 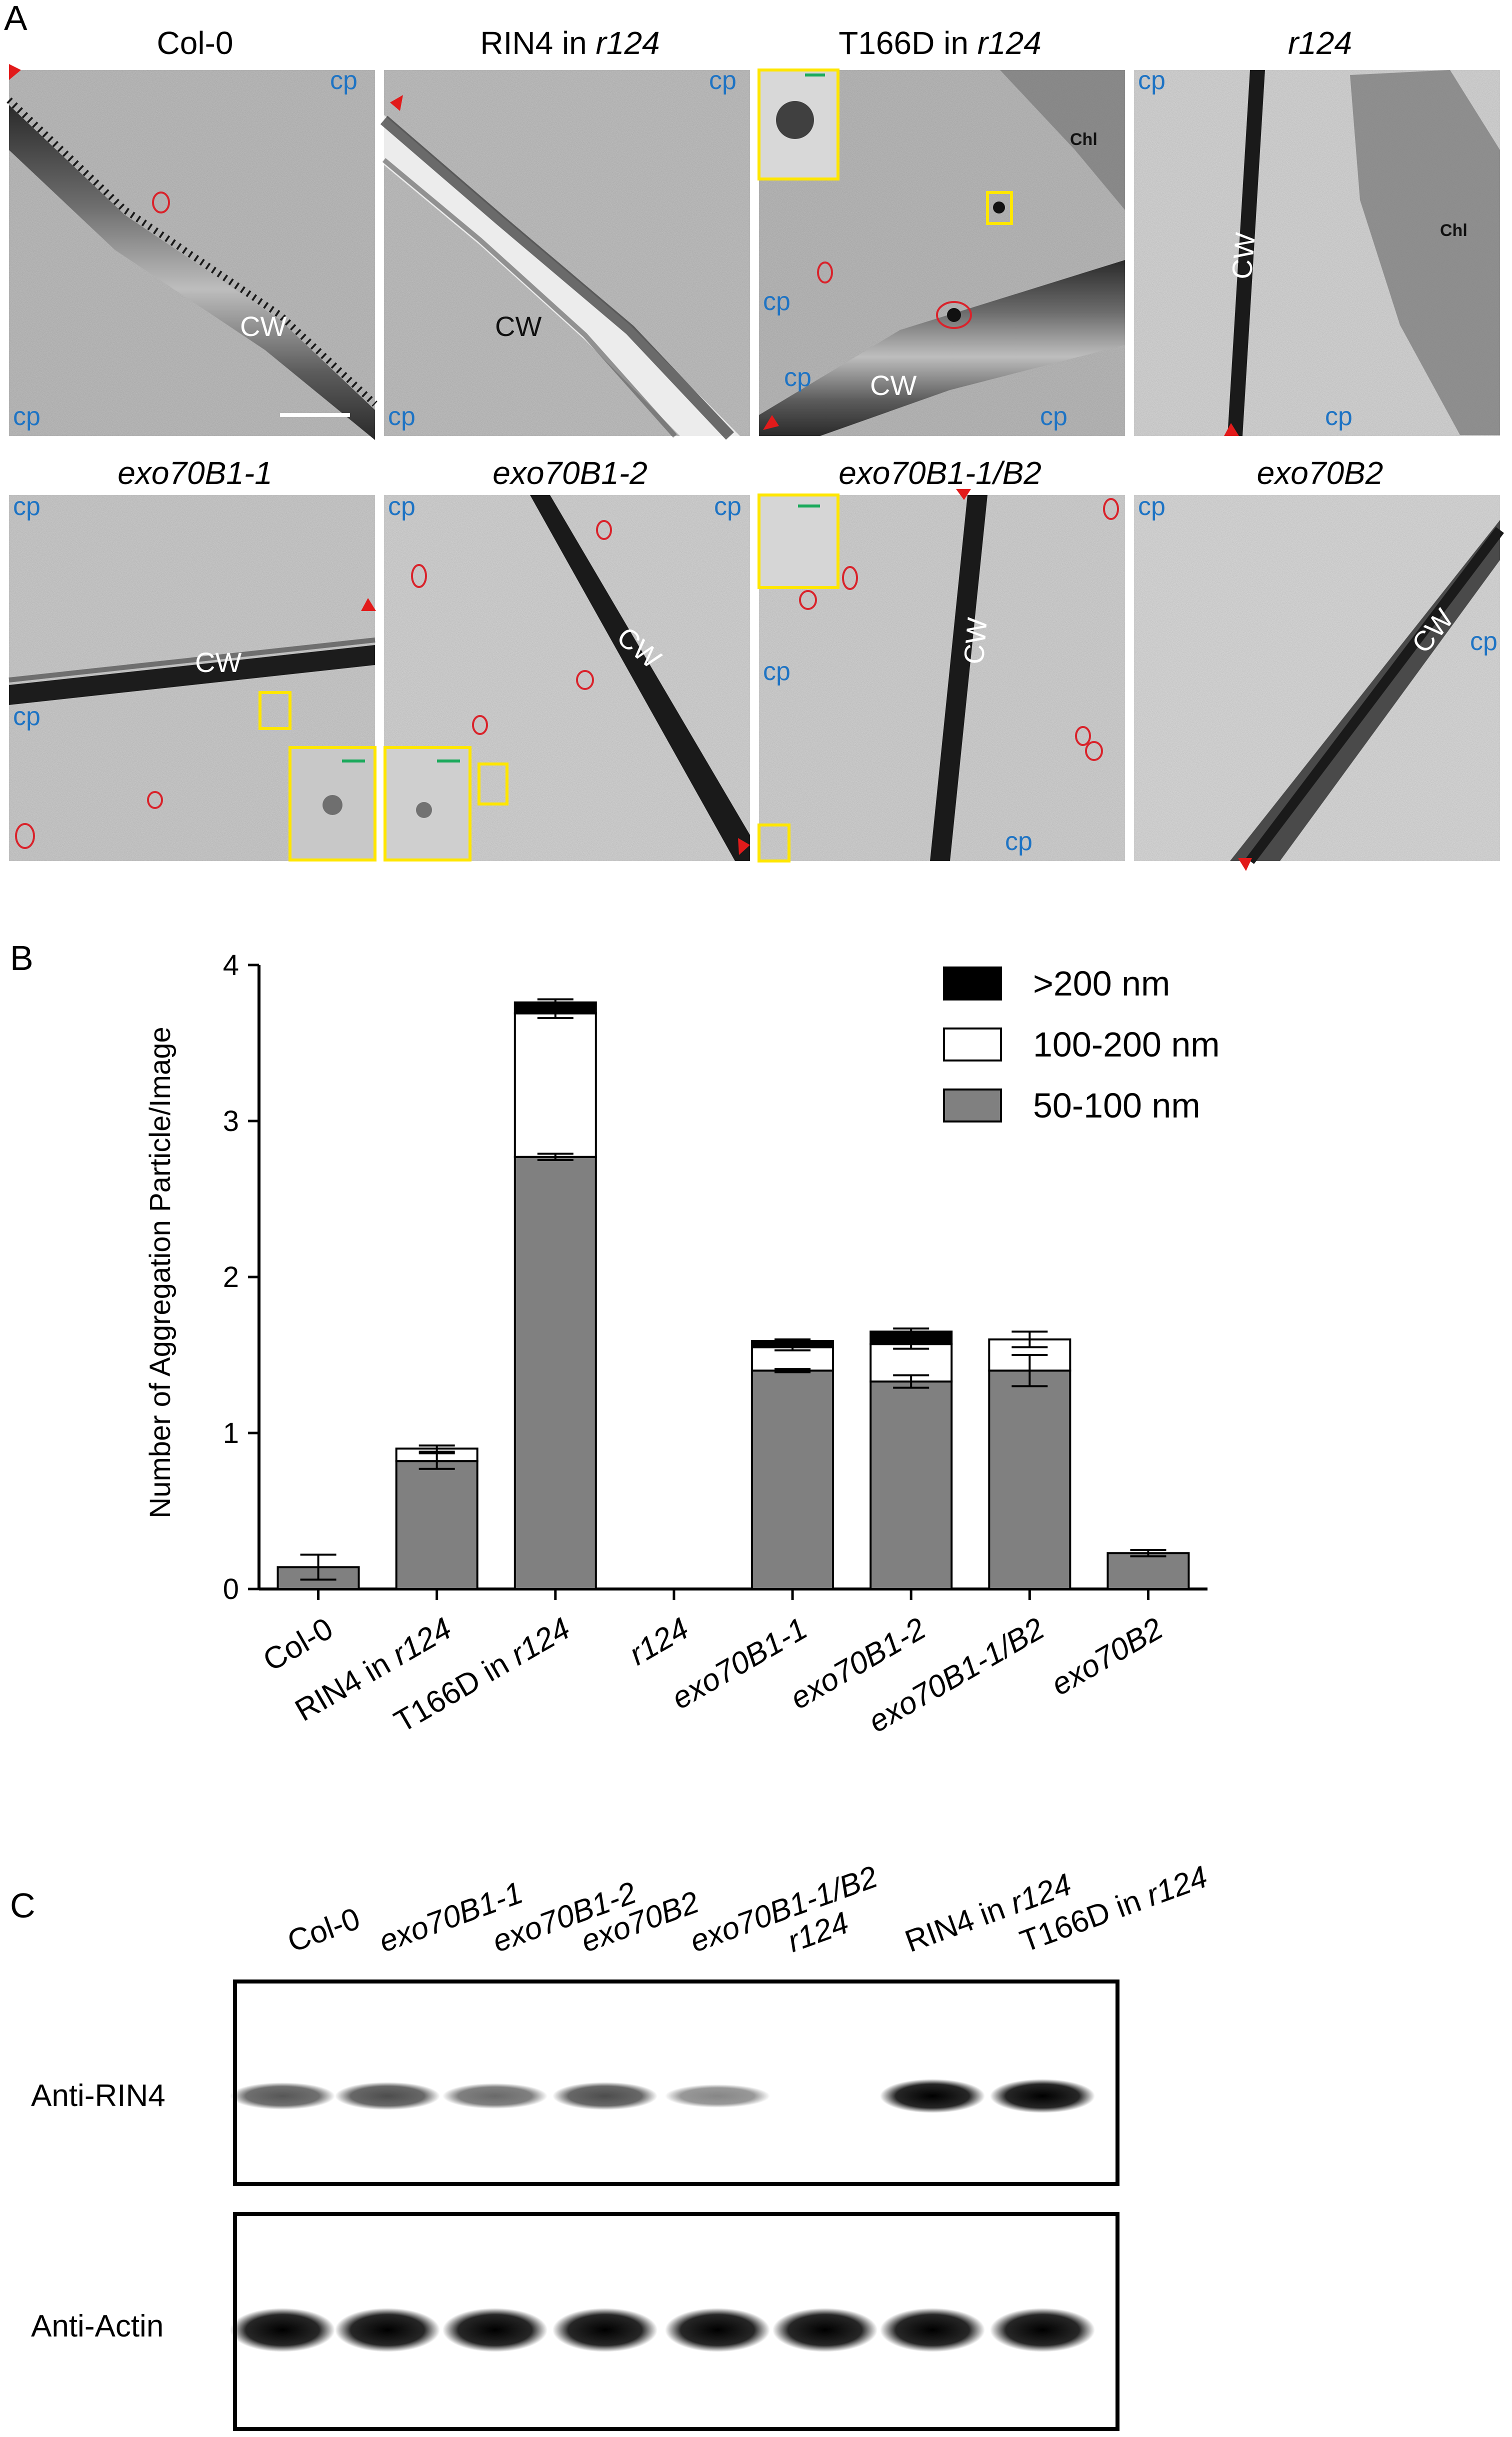 What do you see at coordinates (98, 2095) in the screenshot?
I see `antibody-label-rin4: Anti-RIN4` at bounding box center [98, 2095].